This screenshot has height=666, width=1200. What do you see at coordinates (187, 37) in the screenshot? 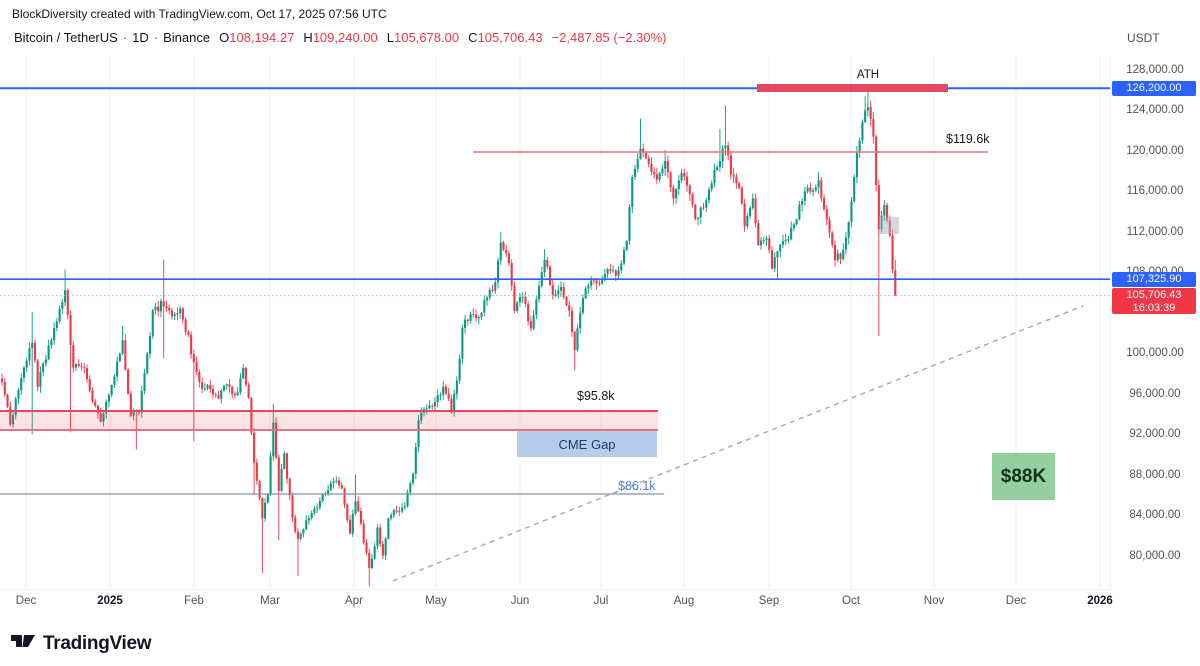
I see `exchange-label: Binance` at bounding box center [187, 37].